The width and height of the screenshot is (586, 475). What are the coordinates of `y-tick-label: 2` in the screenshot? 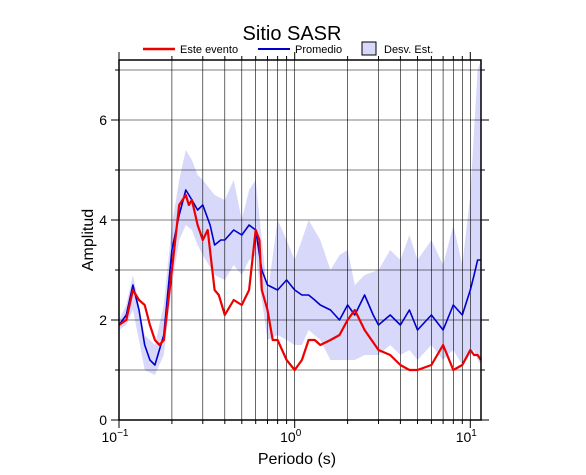 It's located at (103, 320).